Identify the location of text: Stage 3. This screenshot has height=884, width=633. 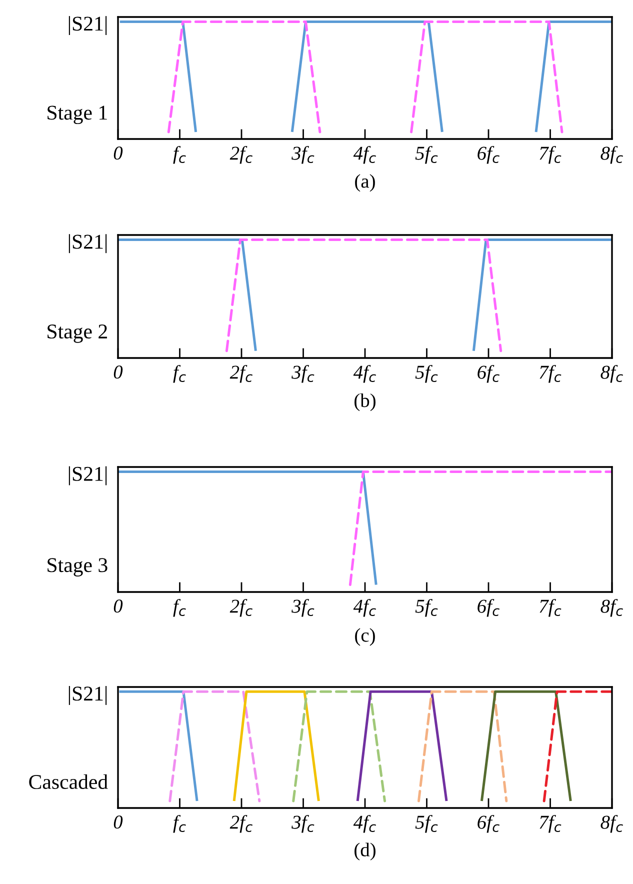
(78, 567).